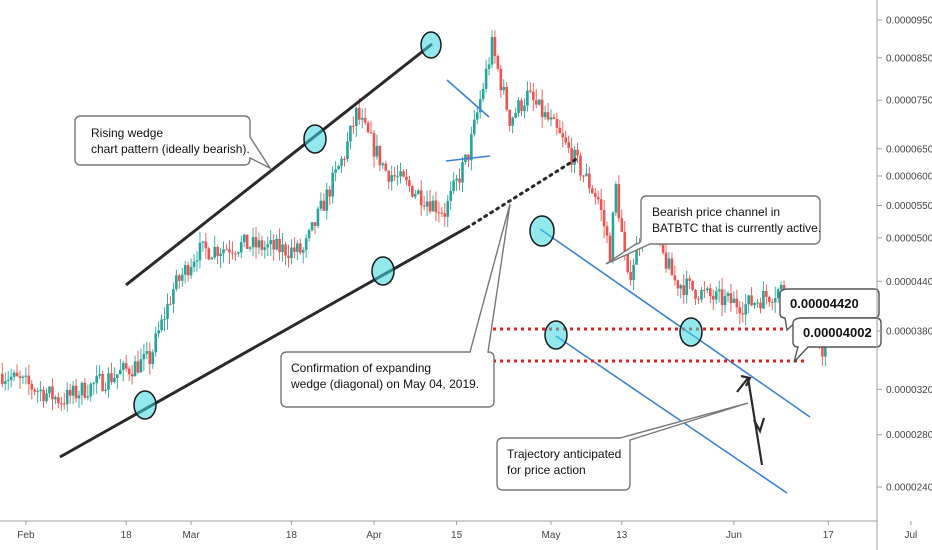  Describe the element at coordinates (551, 535) in the screenshot. I see `x-tick-label: May` at that location.